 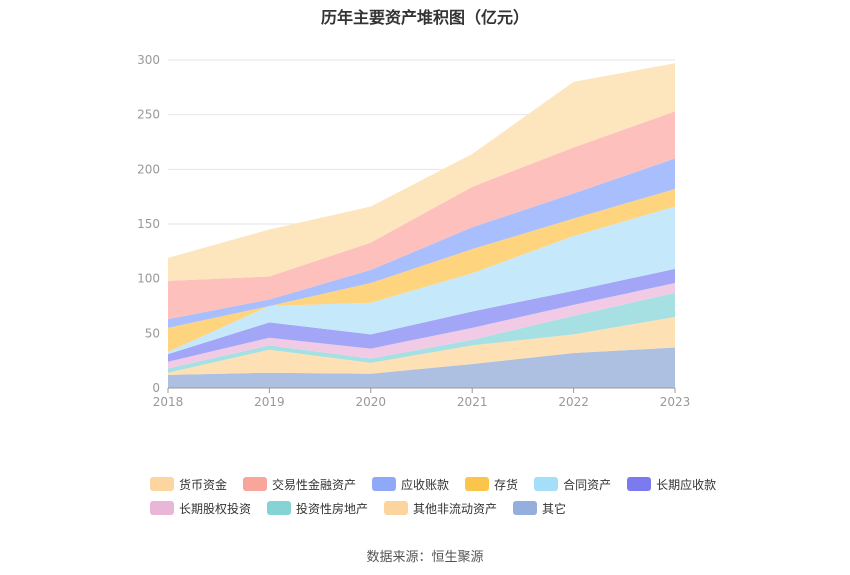 I want to click on legend-label: 存货, so click(x=506, y=484).